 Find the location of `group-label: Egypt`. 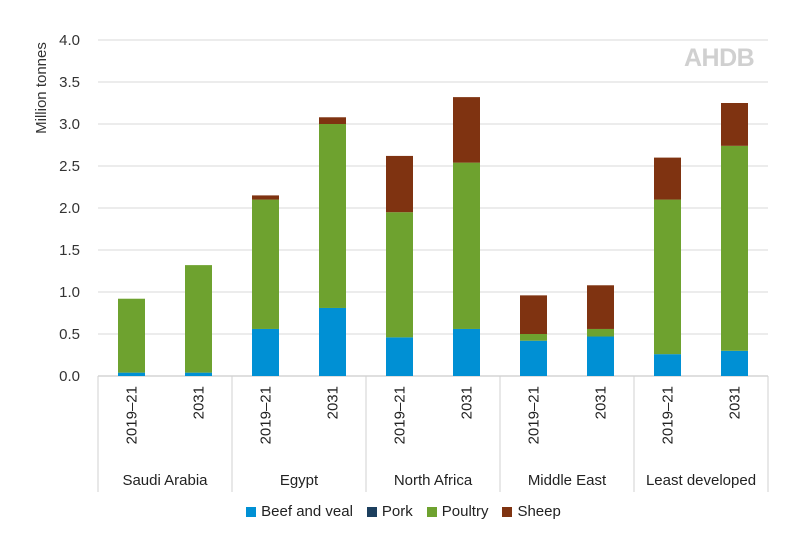

group-label: Egypt is located at coordinates (299, 480).